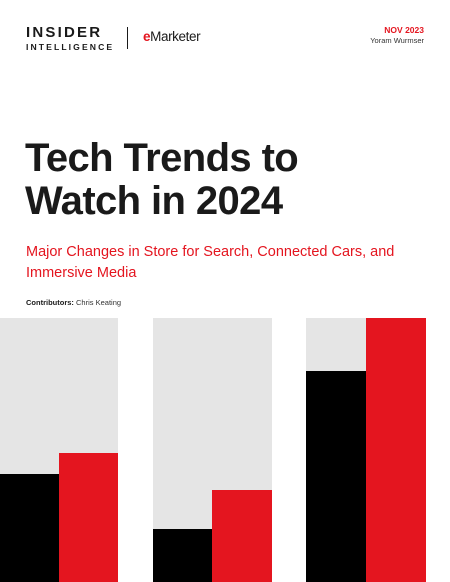  I want to click on contributors-name: Chris Keating, so click(99, 302).